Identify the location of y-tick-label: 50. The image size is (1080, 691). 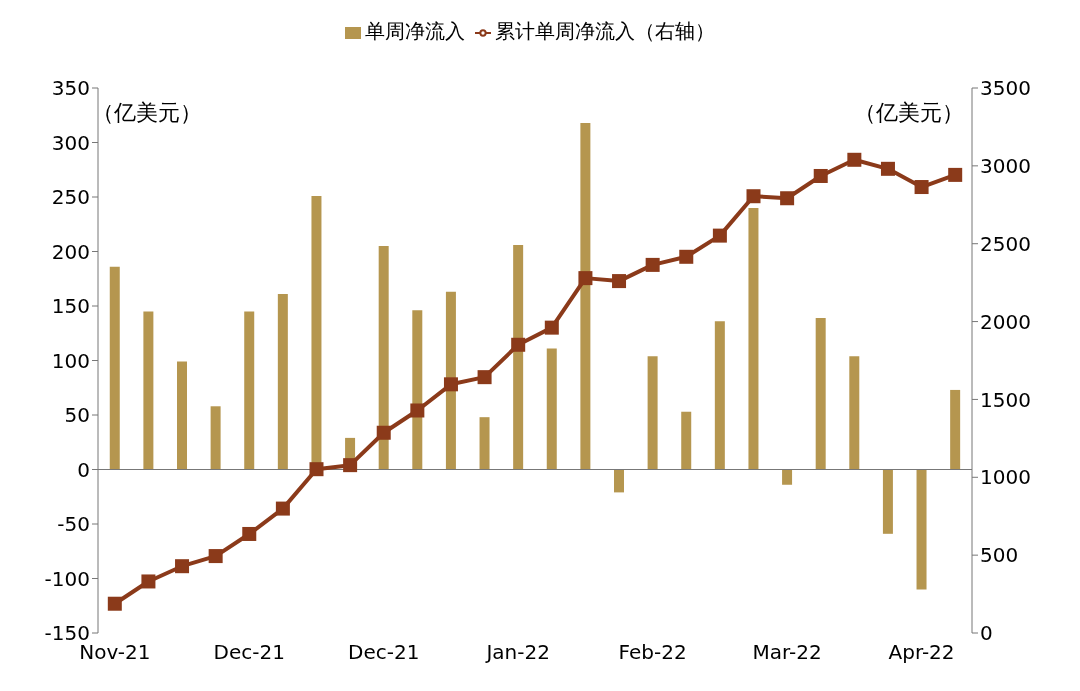
(77, 415).